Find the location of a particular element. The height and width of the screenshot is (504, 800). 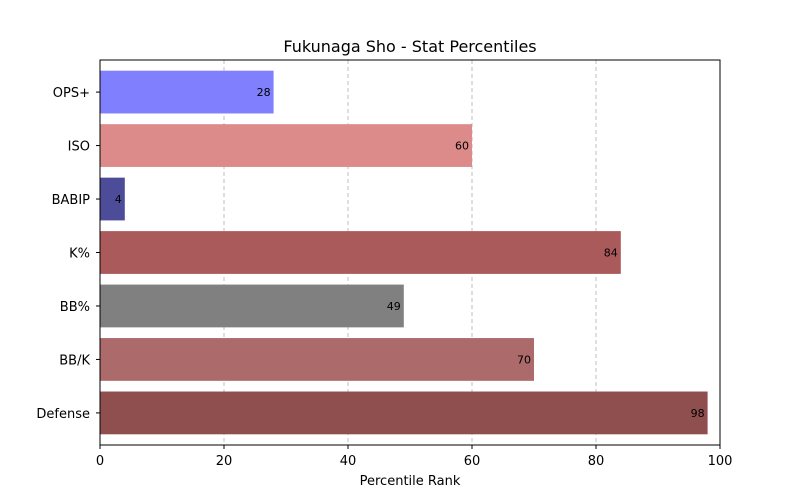

bar-iso is located at coordinates (286, 145).